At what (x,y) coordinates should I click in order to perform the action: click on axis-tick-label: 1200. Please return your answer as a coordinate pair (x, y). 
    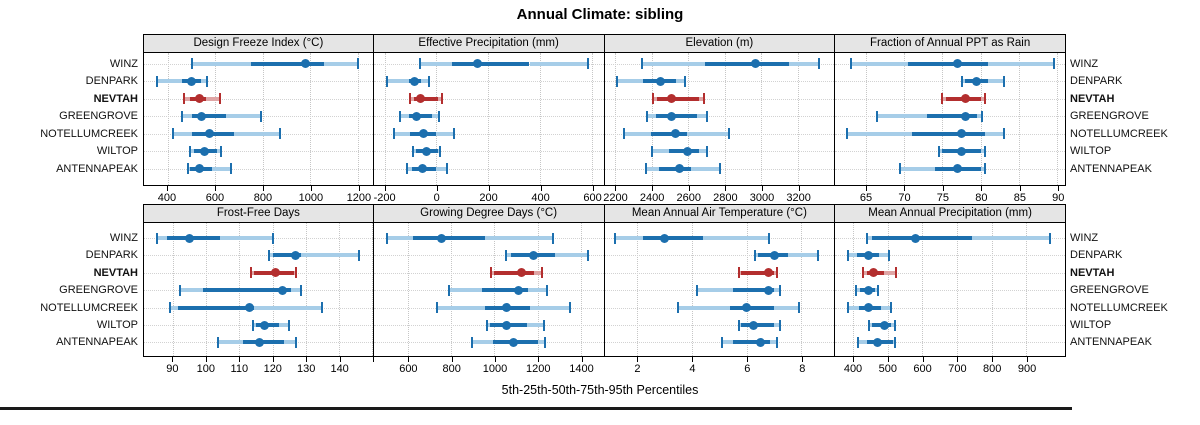
    Looking at the image, I should click on (359, 198).